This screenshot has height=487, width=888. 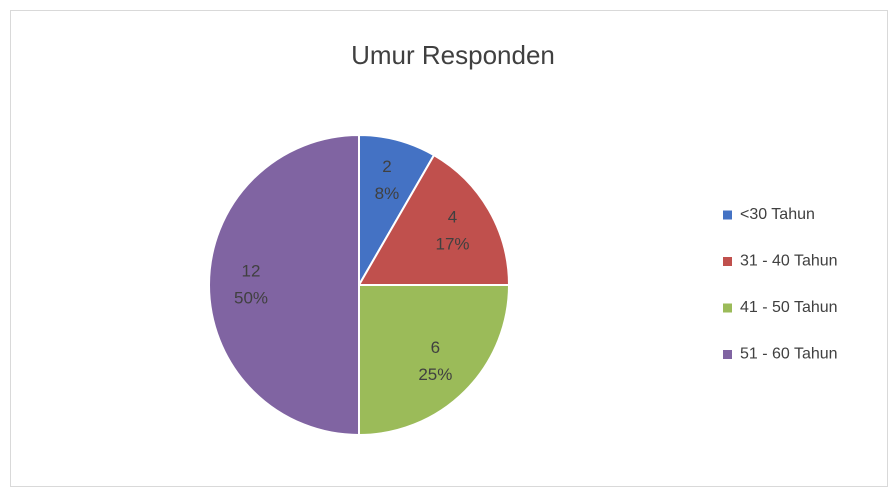 I want to click on data-label: 2, so click(x=386, y=166).